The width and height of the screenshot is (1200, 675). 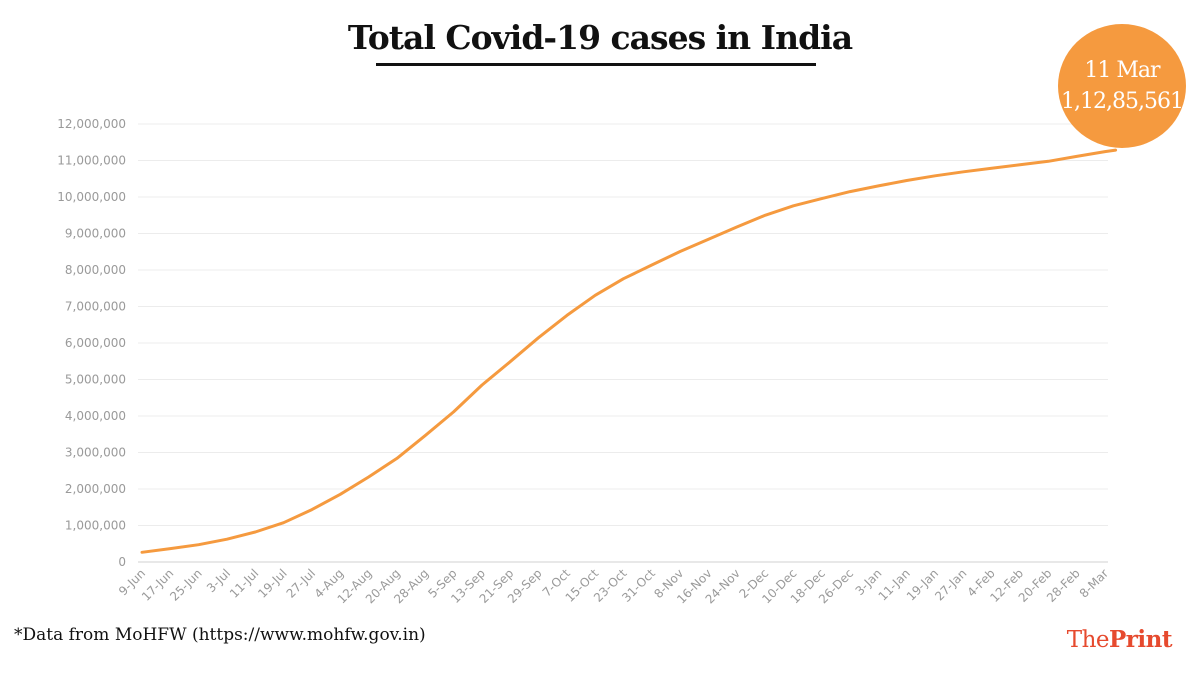 What do you see at coordinates (1122, 70) in the screenshot?
I see `callout-date: 11 Mar` at bounding box center [1122, 70].